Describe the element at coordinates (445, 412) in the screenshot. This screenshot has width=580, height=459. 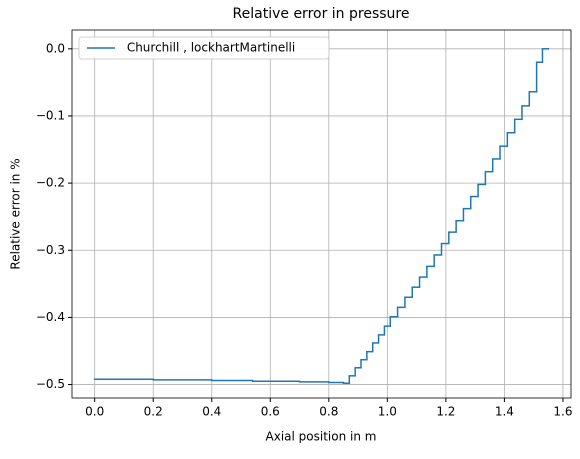
I see `x-tick-label: 1.2` at that location.